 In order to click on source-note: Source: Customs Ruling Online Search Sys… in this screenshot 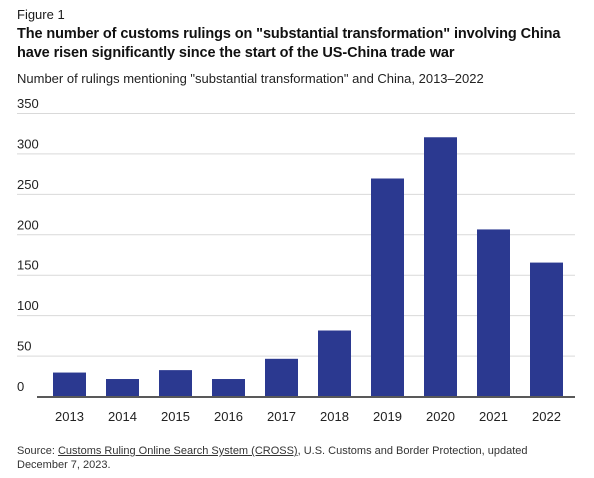, I will do `click(297, 458)`.